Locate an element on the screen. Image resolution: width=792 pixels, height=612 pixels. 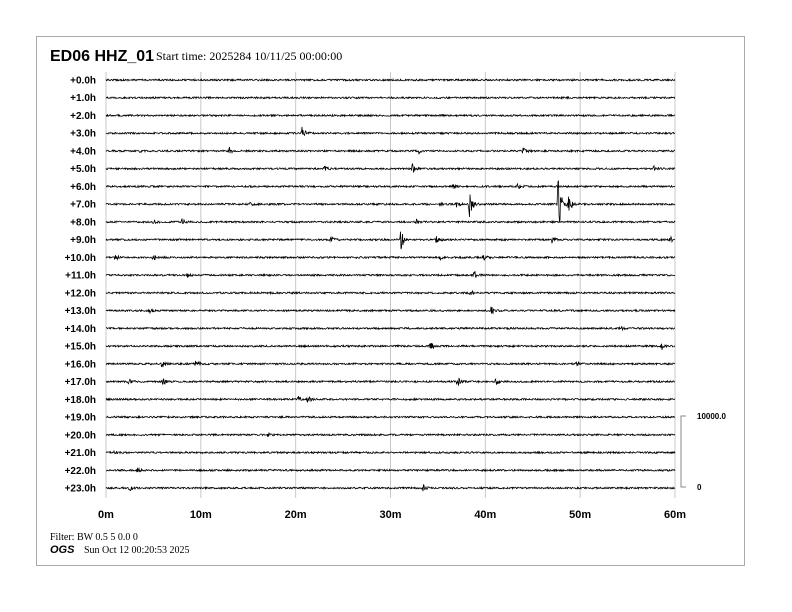
x-tick-label: 30m is located at coordinates (390, 515).